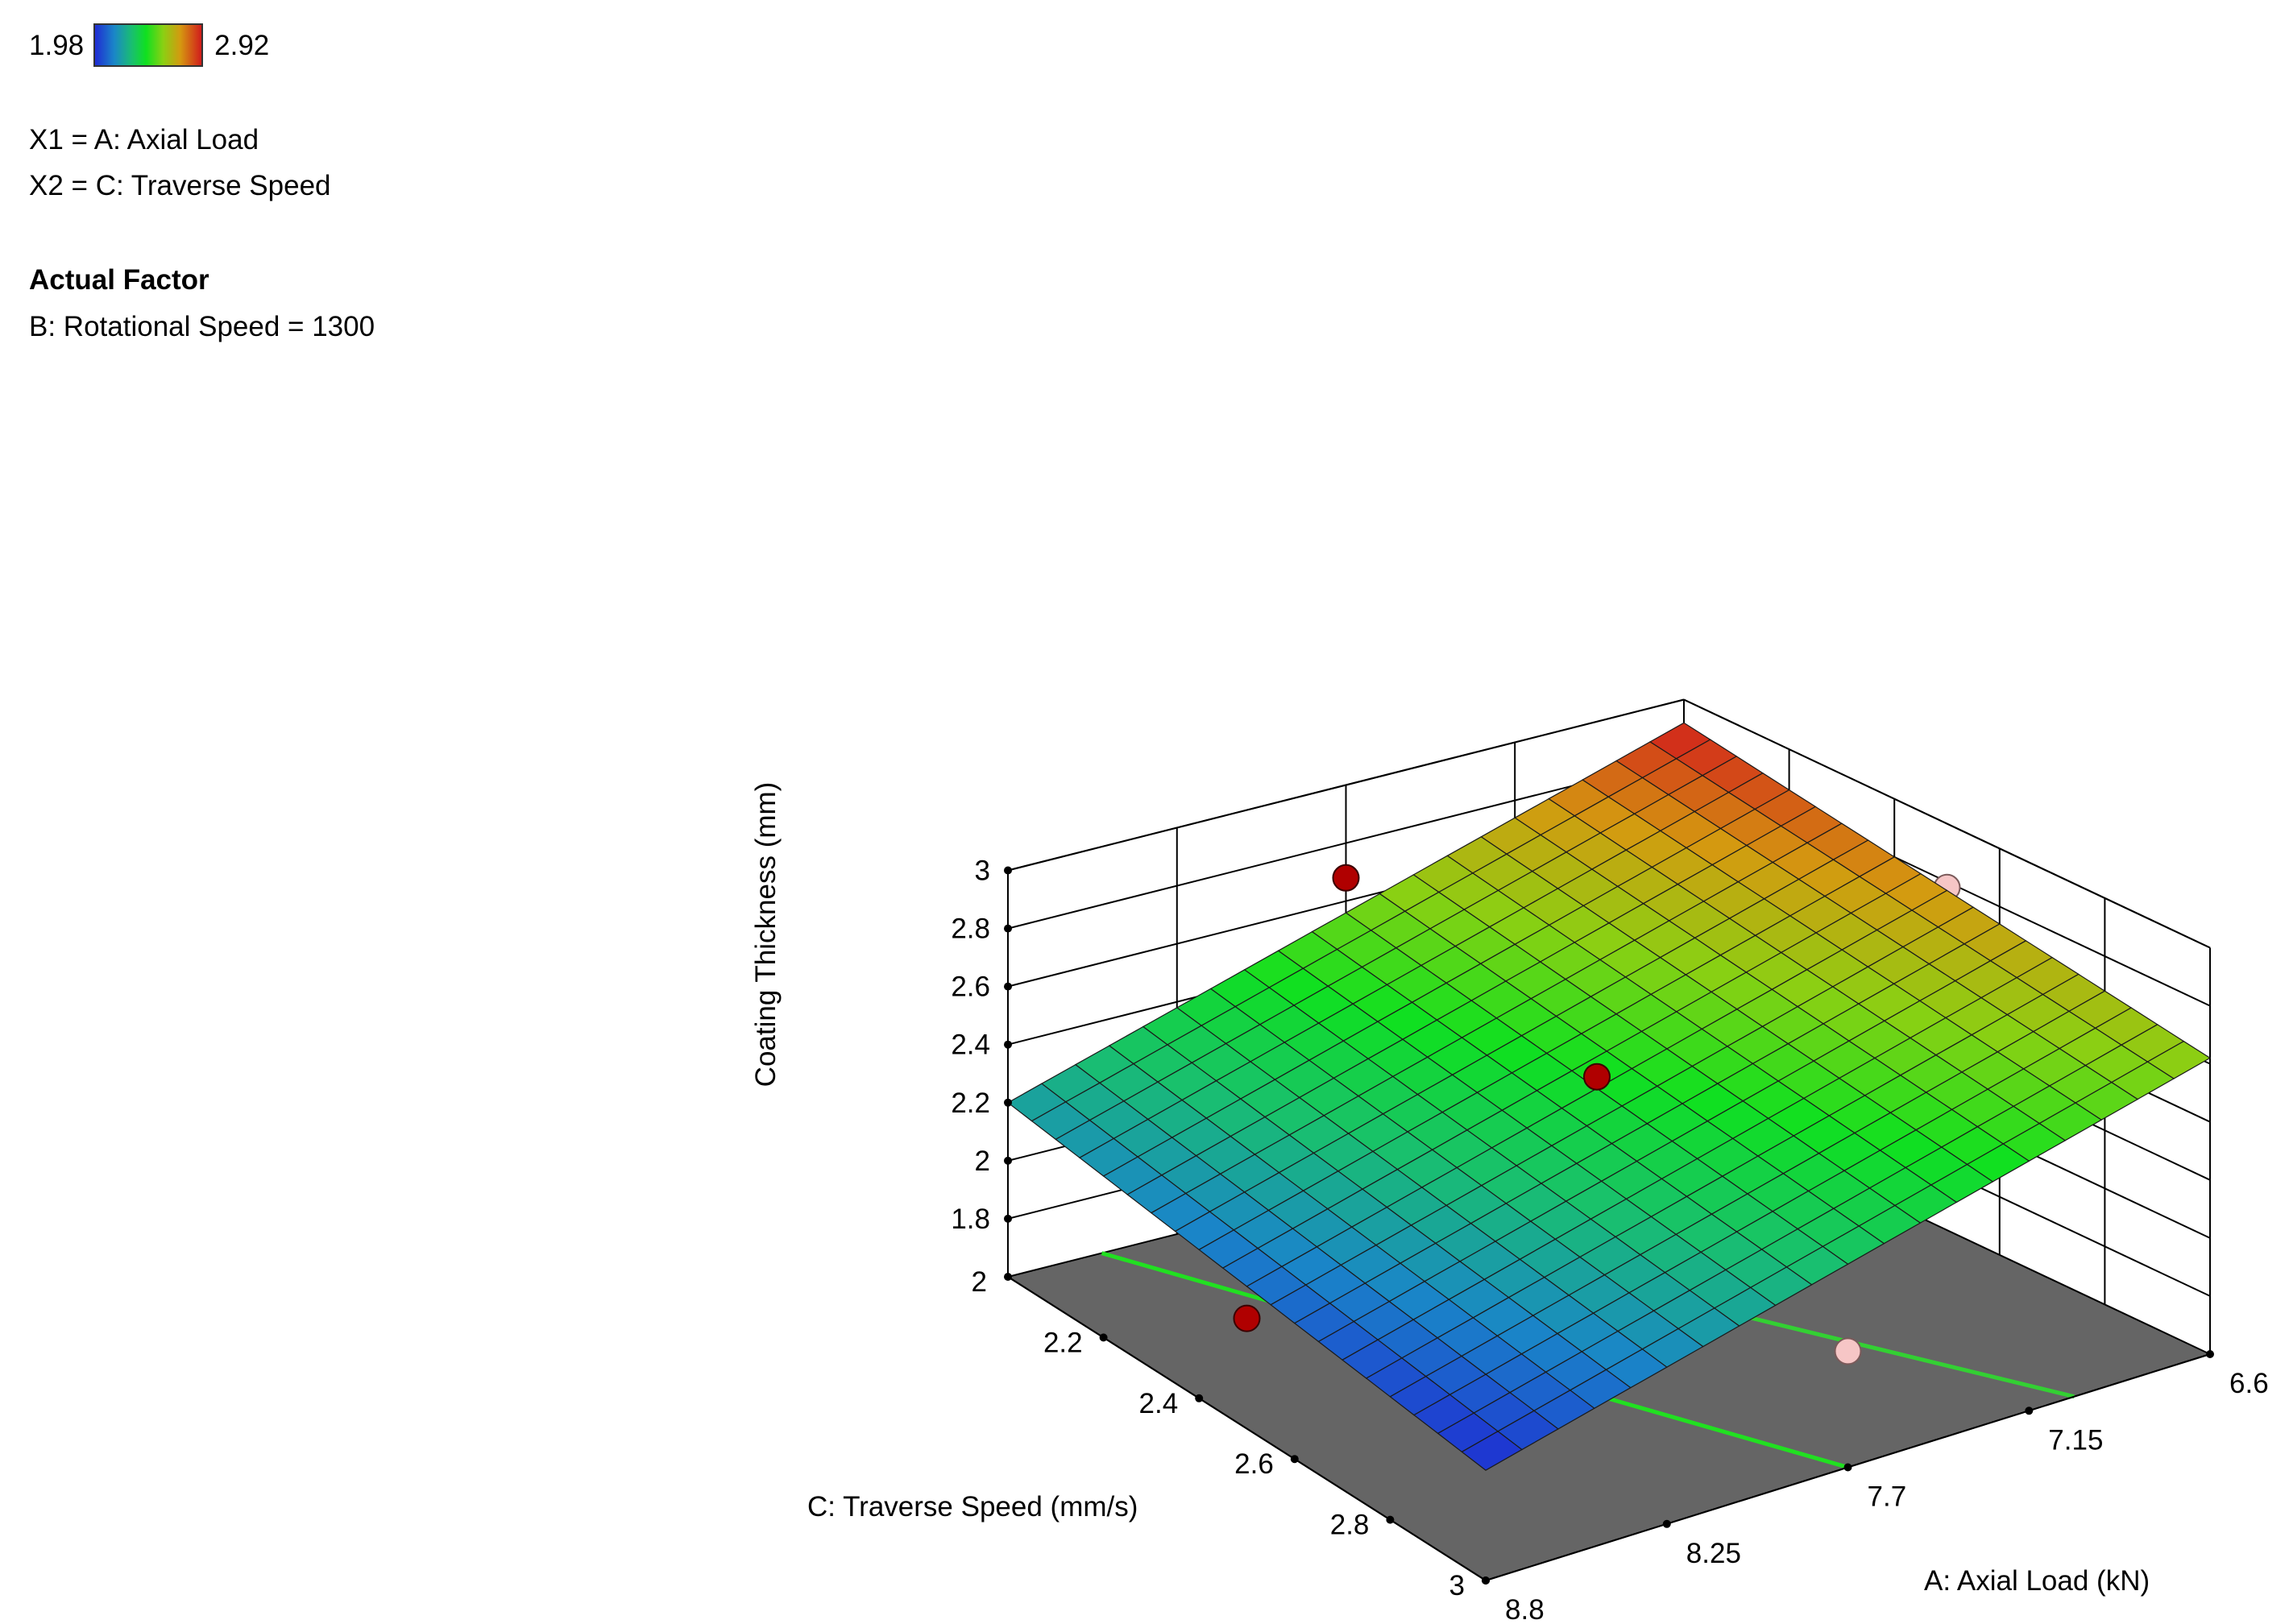 This screenshot has height=1624, width=2289. Describe the element at coordinates (2037, 1581) in the screenshot. I see `x-axis-label: A: Axial Load (kN)` at that location.